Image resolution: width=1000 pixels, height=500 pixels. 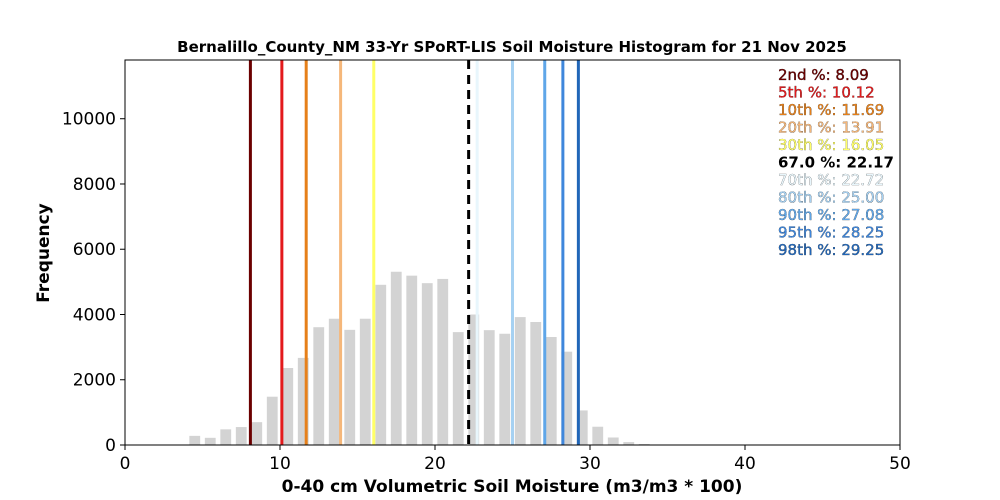 I want to click on legend-entry: 5th %: 10.12, so click(x=826, y=93).